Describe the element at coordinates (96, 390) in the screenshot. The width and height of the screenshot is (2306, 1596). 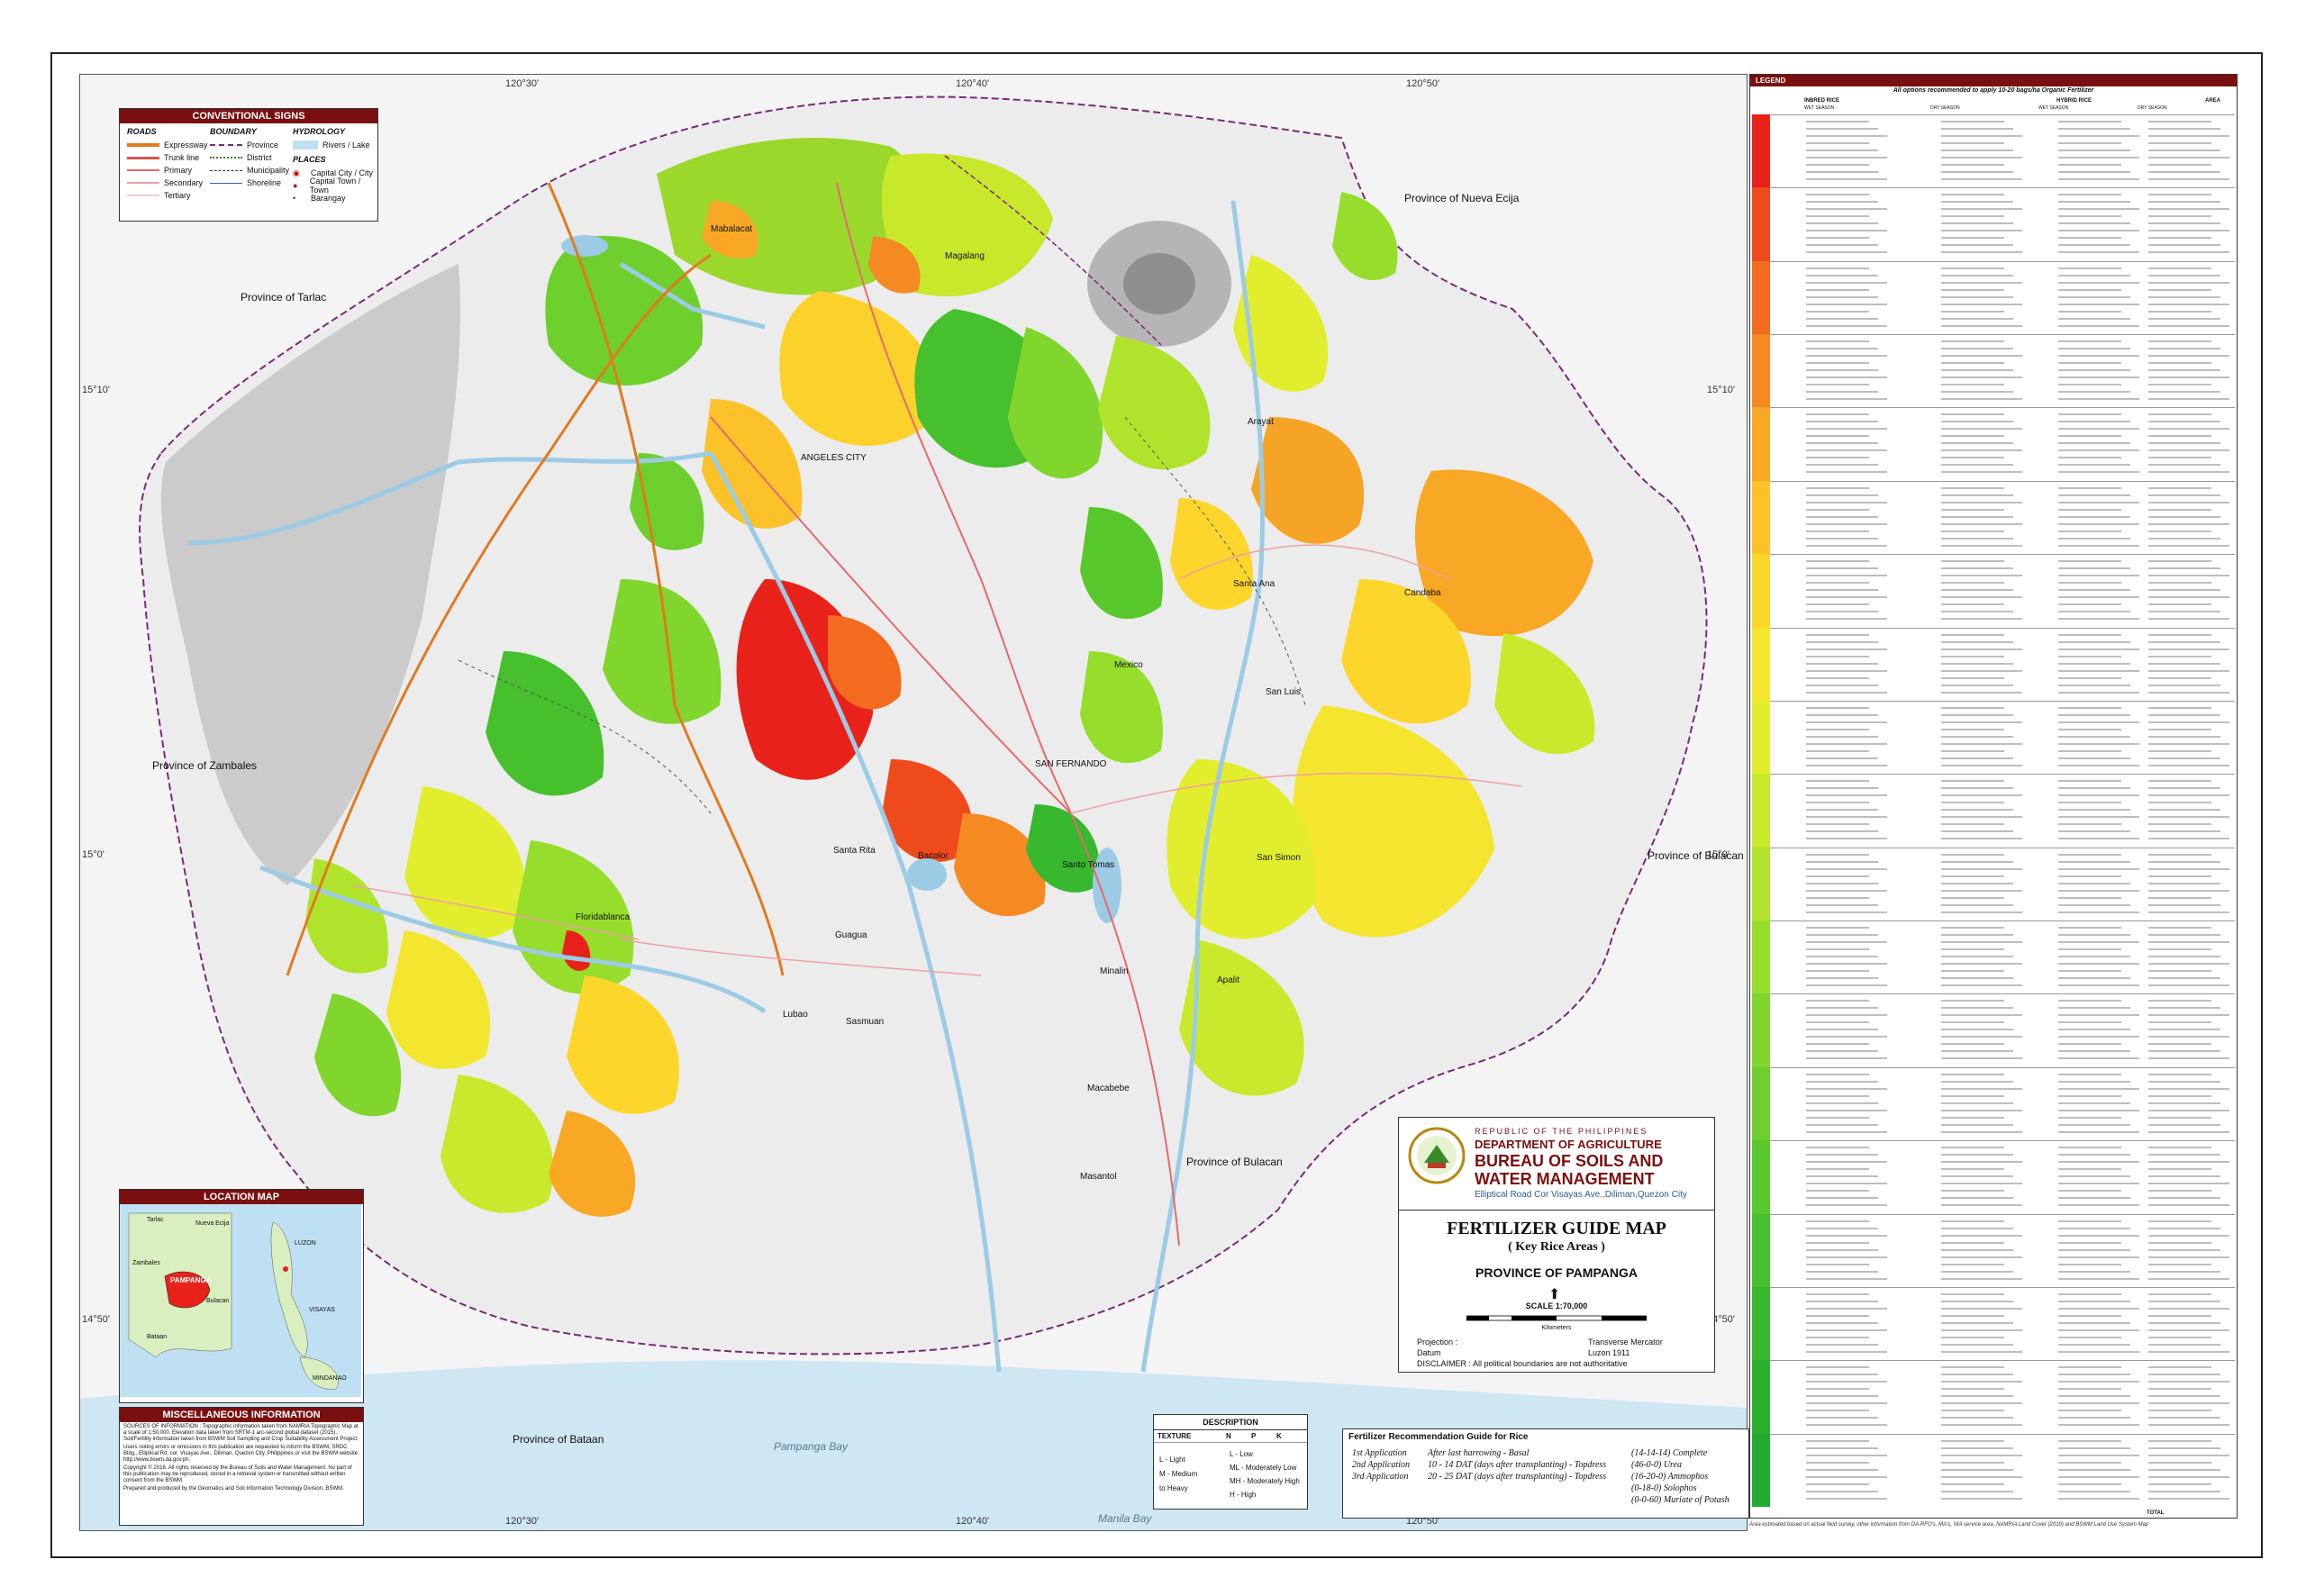
I see `grat-left-1: 15°10'` at that location.